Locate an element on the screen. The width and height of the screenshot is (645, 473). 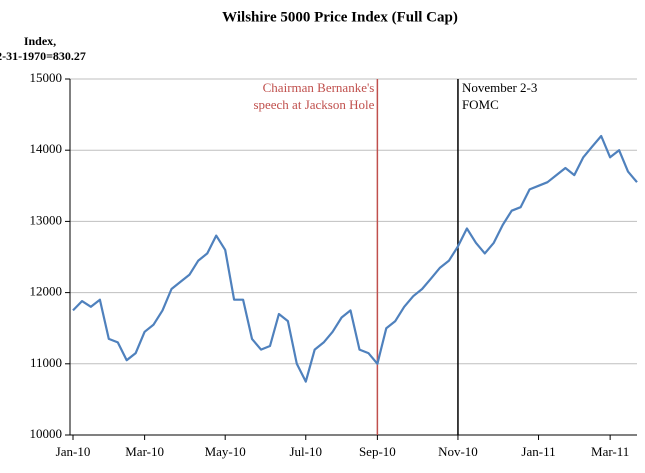
x-tick-label: Jan-11 is located at coordinates (538, 451).